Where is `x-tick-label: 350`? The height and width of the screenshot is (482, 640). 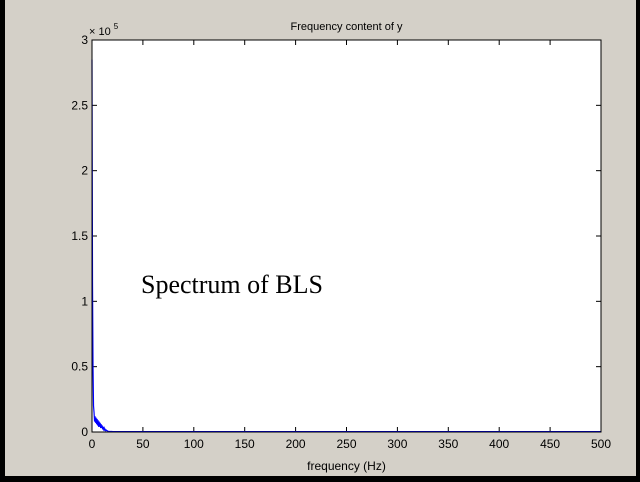 x-tick-label: 350 is located at coordinates (448, 444).